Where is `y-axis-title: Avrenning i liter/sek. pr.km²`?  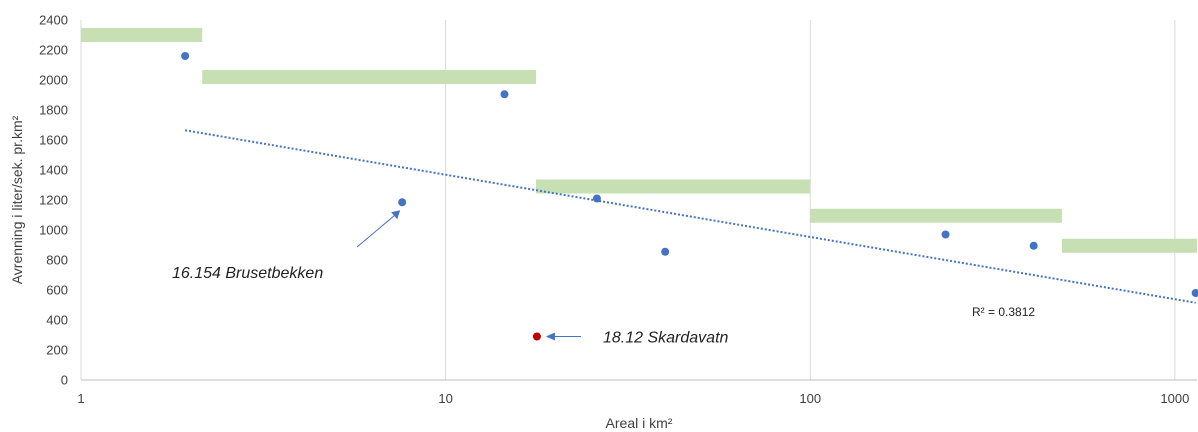 y-axis-title: Avrenning i liter/sek. pr.km² is located at coordinates (17, 199).